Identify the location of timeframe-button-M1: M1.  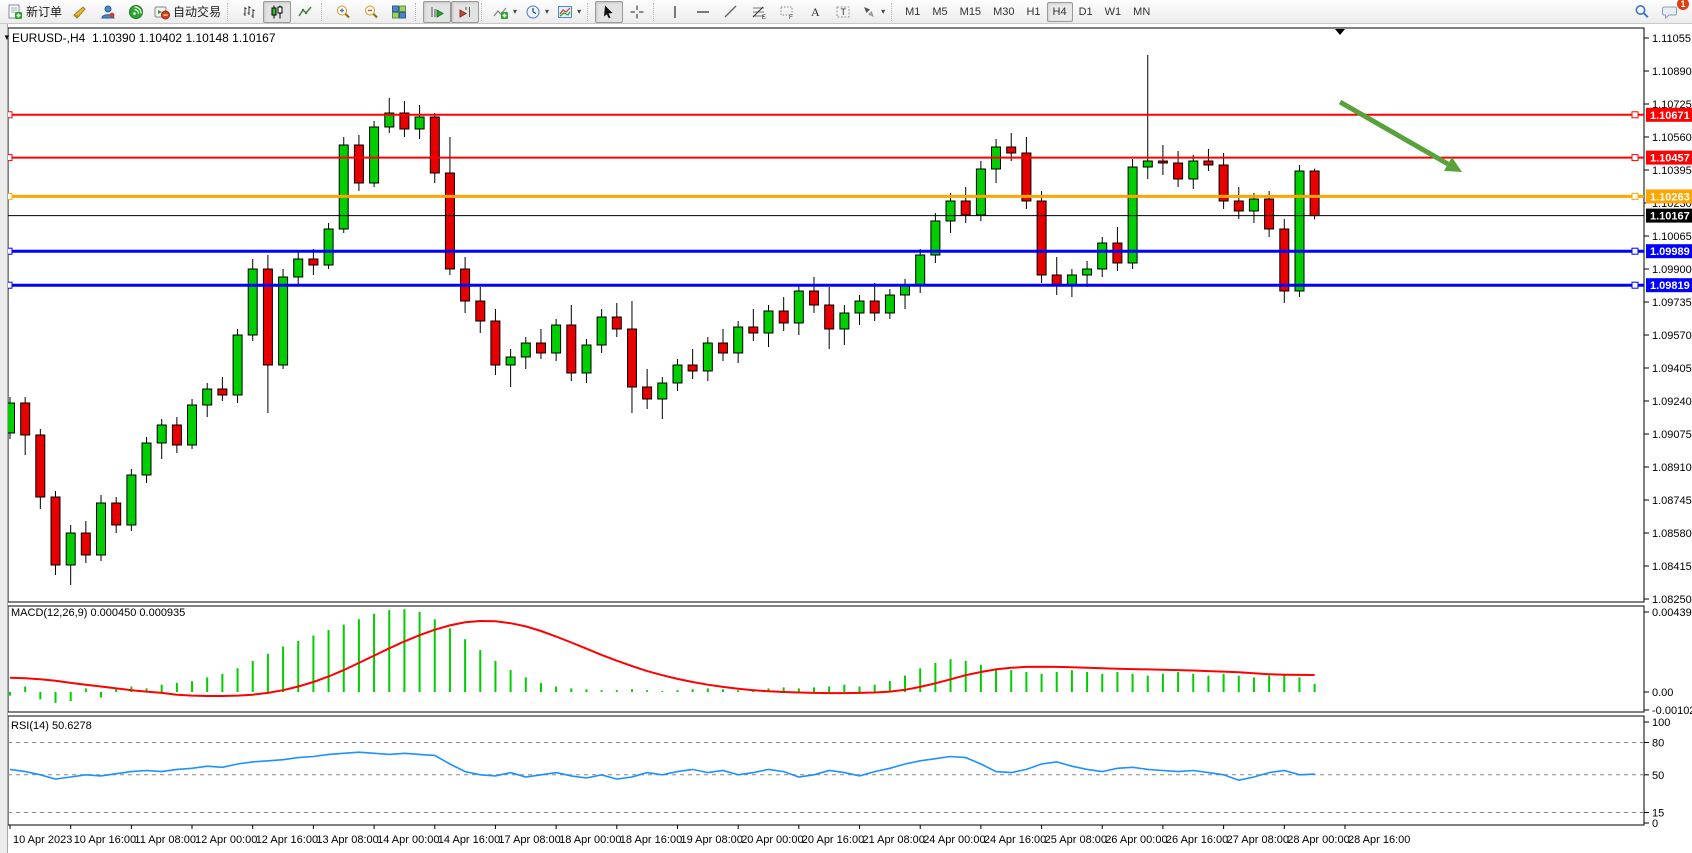
(913, 11).